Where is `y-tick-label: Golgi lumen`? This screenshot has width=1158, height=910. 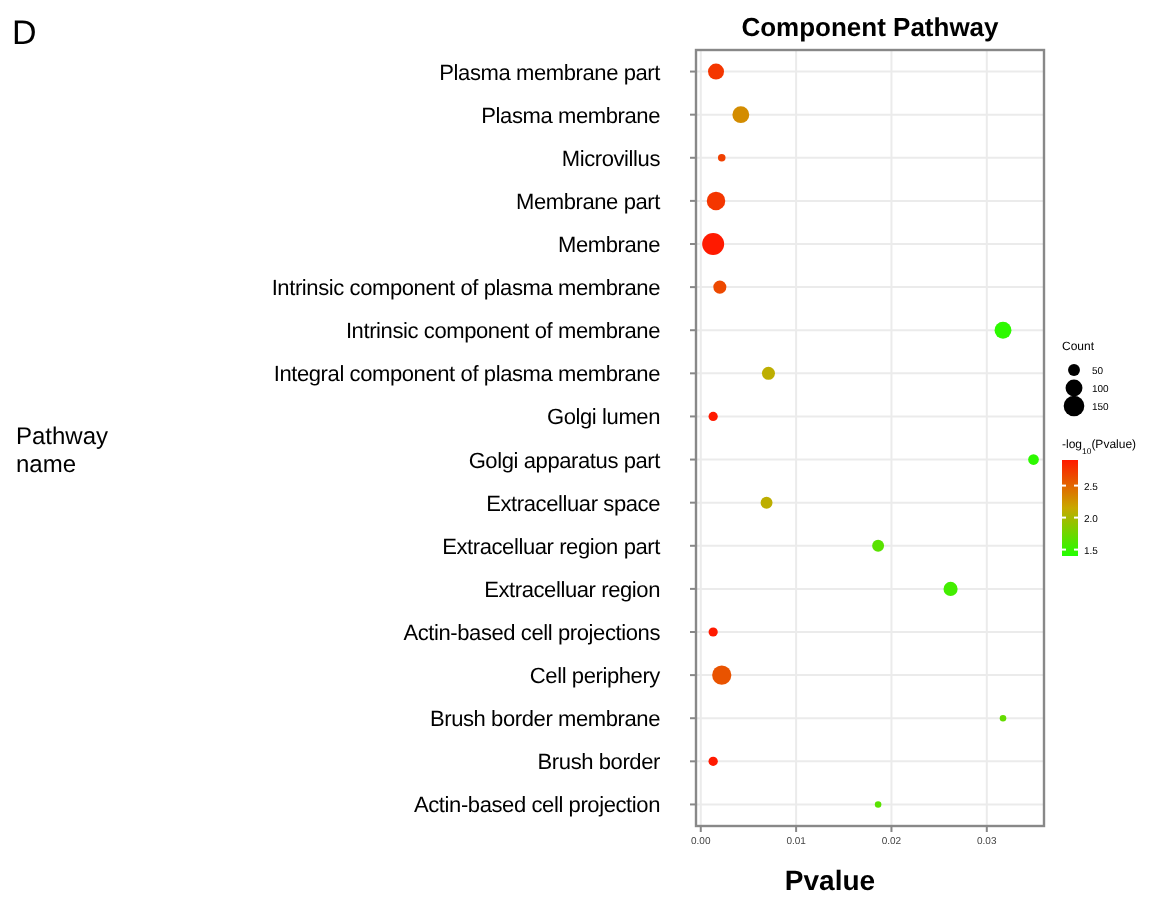 y-tick-label: Golgi lumen is located at coordinates (604, 418).